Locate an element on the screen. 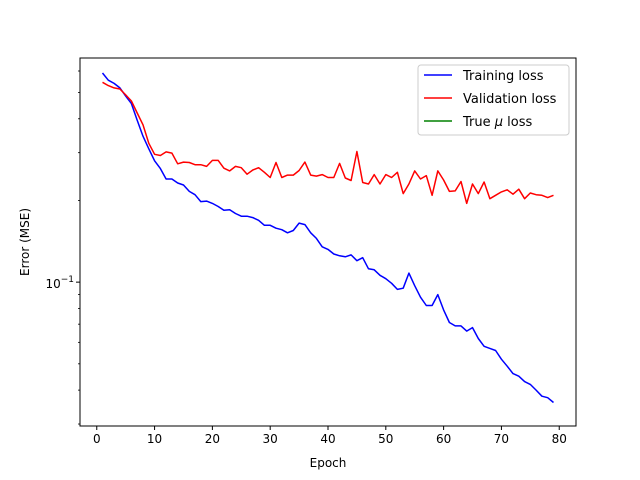 This screenshot has height=480, width=640. legend-box is located at coordinates (493, 100).